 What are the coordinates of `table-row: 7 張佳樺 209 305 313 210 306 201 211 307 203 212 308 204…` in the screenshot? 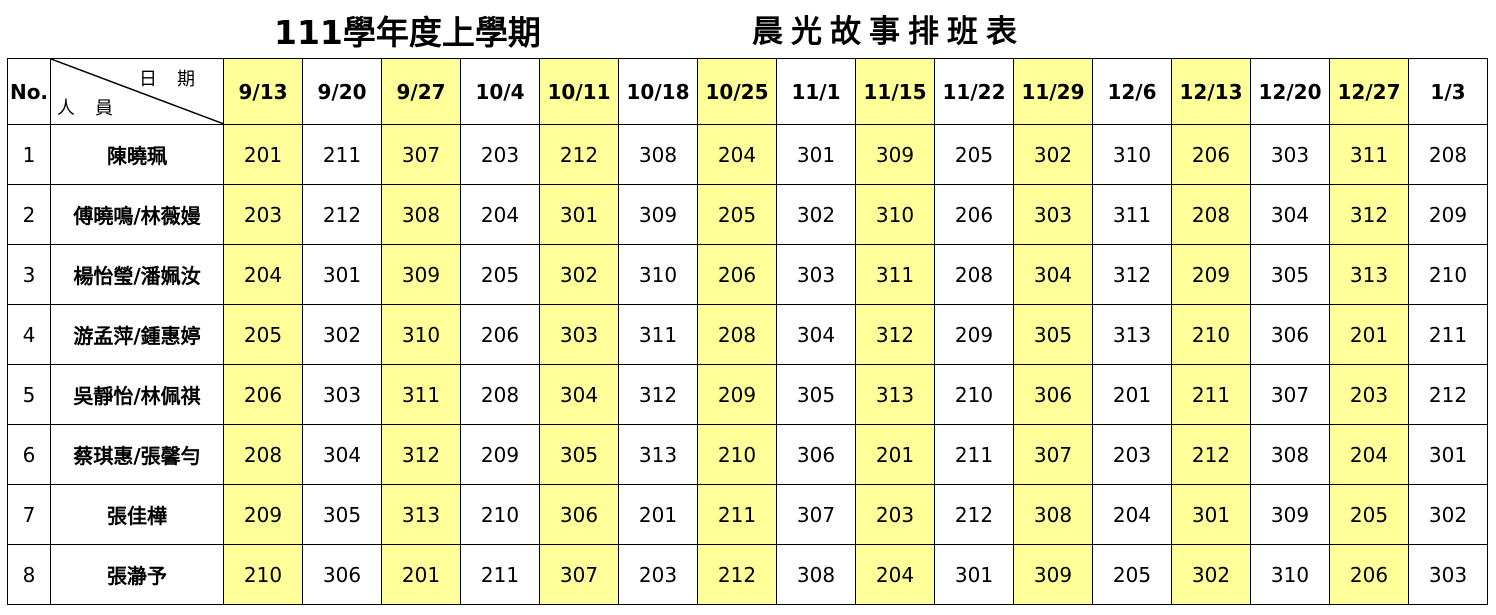 It's located at (747, 514).